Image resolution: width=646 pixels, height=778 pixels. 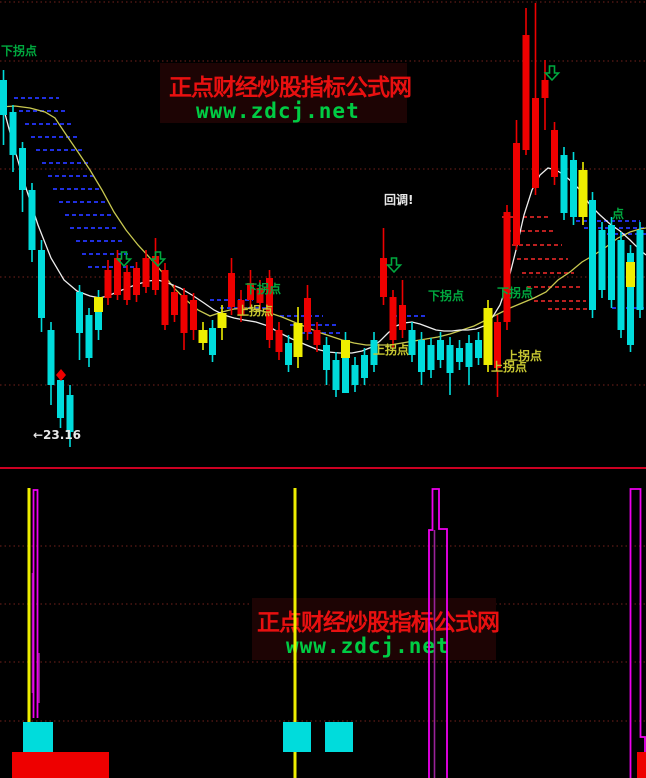 What do you see at coordinates (278, 111) in the screenshot?
I see `watermark-top-url: www.zdcj.net` at bounding box center [278, 111].